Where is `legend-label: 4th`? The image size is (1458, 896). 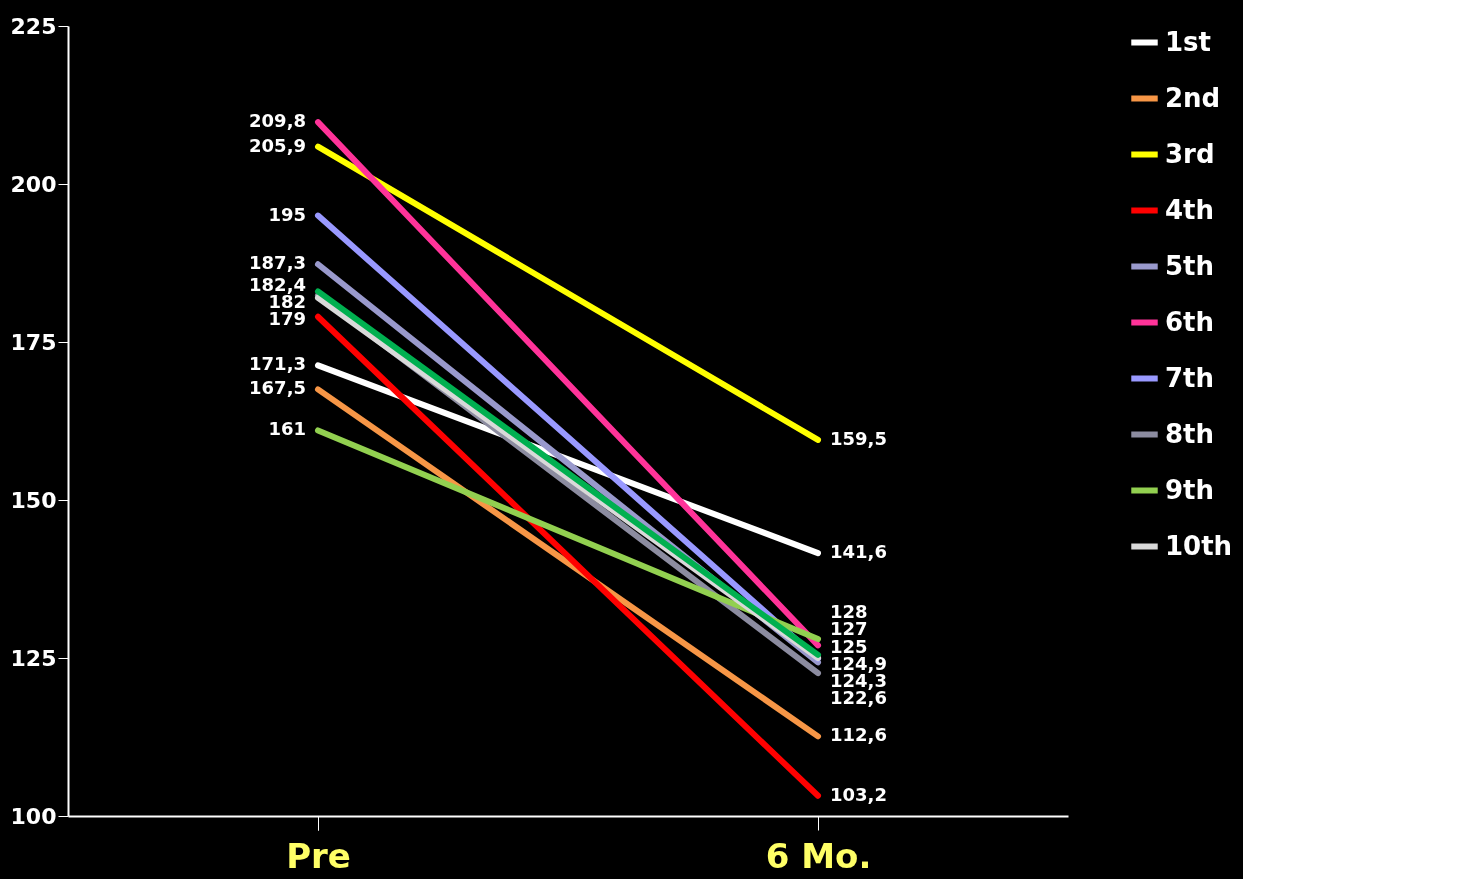 legend-label: 4th is located at coordinates (1190, 209).